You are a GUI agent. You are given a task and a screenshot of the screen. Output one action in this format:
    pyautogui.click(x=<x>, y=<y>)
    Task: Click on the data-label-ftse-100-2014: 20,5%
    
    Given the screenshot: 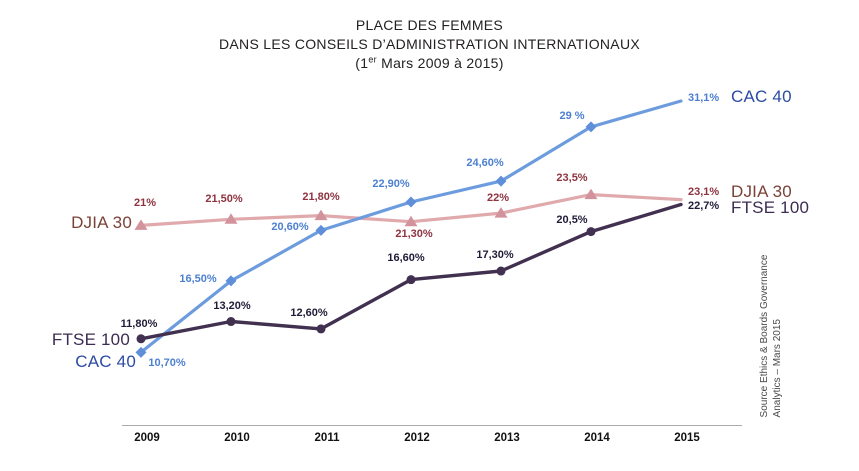 What is the action you would take?
    pyautogui.click(x=572, y=219)
    